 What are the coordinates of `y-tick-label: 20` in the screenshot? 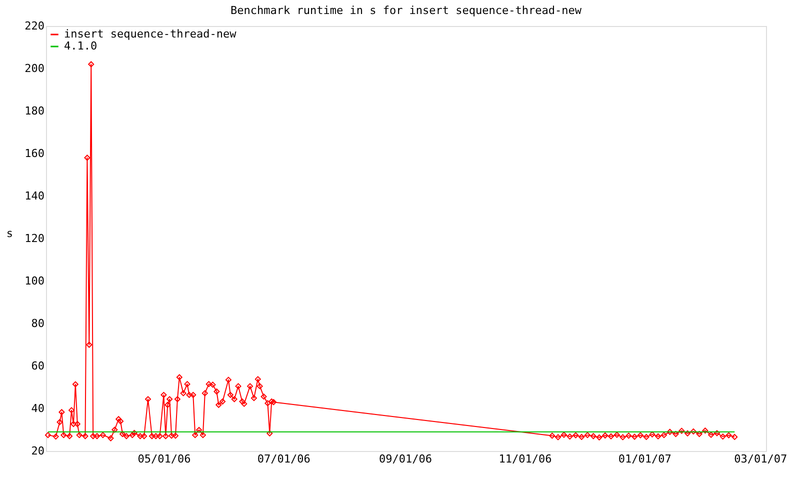 It's located at (37, 451).